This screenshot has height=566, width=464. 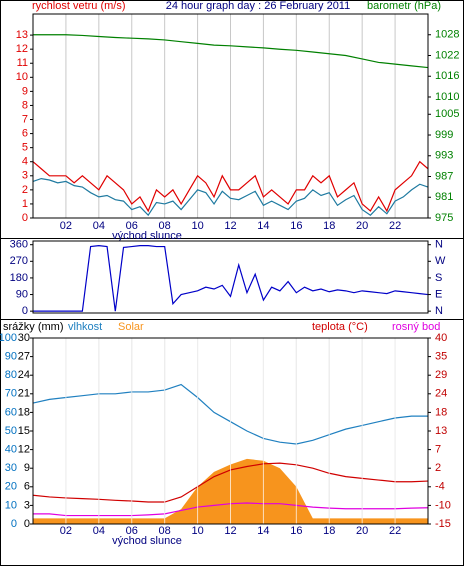 What do you see at coordinates (27, 505) in the screenshot?
I see `y3-tick-label: 3` at bounding box center [27, 505].